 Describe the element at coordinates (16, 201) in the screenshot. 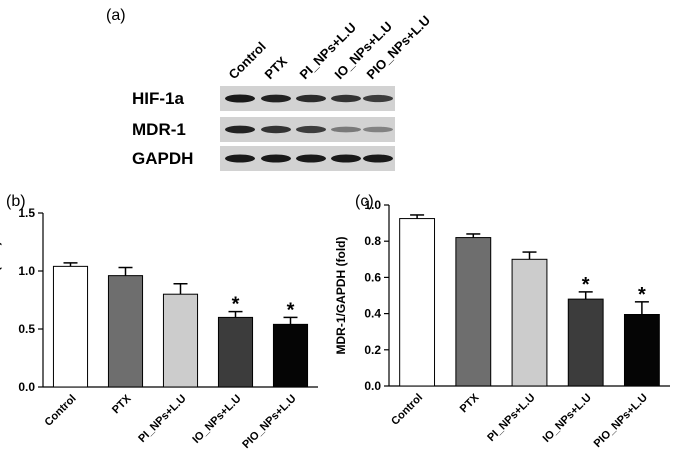

I see `panel-label-b: (b)` at that location.